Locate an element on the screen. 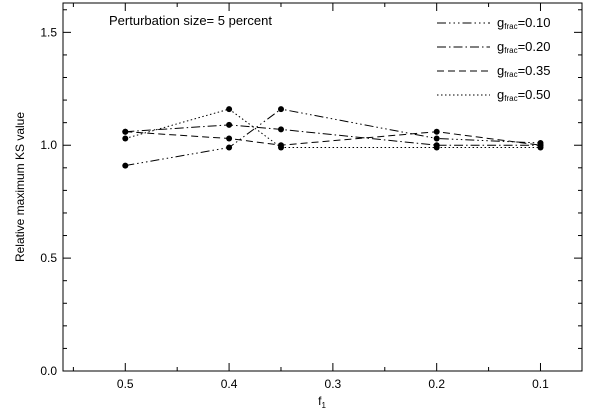 This screenshot has height=414, width=597. x-axis-label: f1 is located at coordinates (322, 402).